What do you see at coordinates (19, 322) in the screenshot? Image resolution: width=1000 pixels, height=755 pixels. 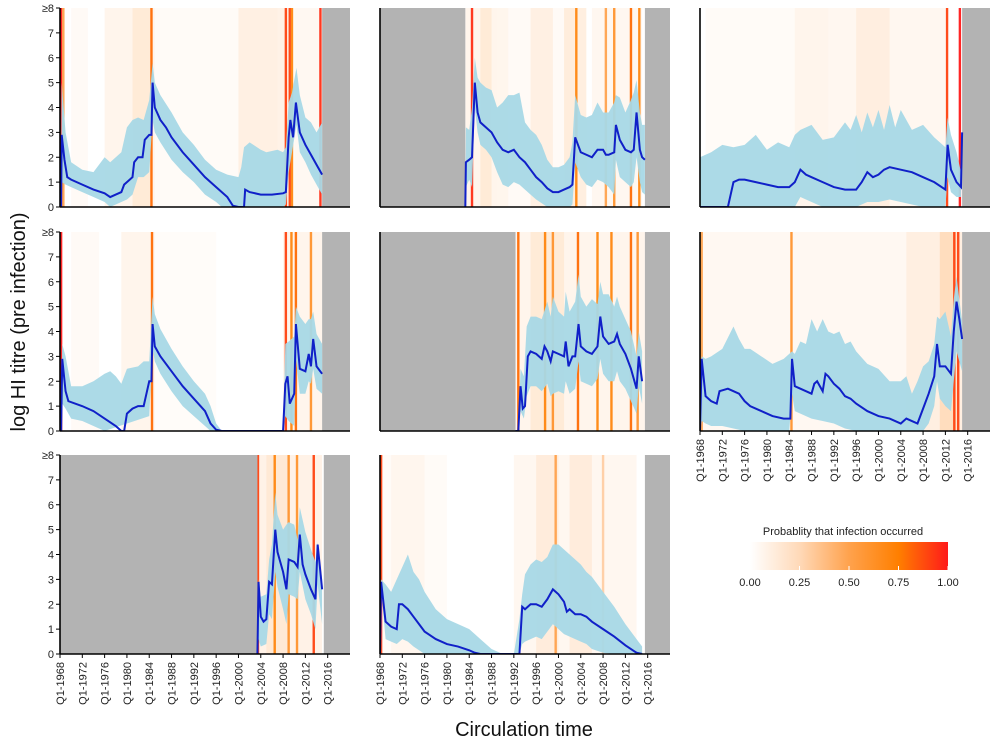 I see `y-axis-title: log HI titre (pre infection)` at bounding box center [19, 322].